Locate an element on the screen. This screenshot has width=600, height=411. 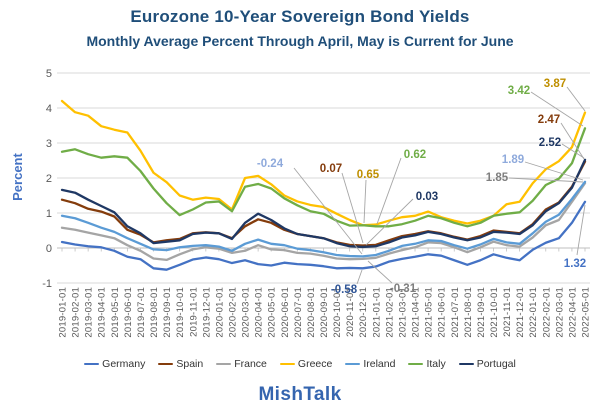
x-tick-label: 2021-07-01 is located at coordinates (455, 312).